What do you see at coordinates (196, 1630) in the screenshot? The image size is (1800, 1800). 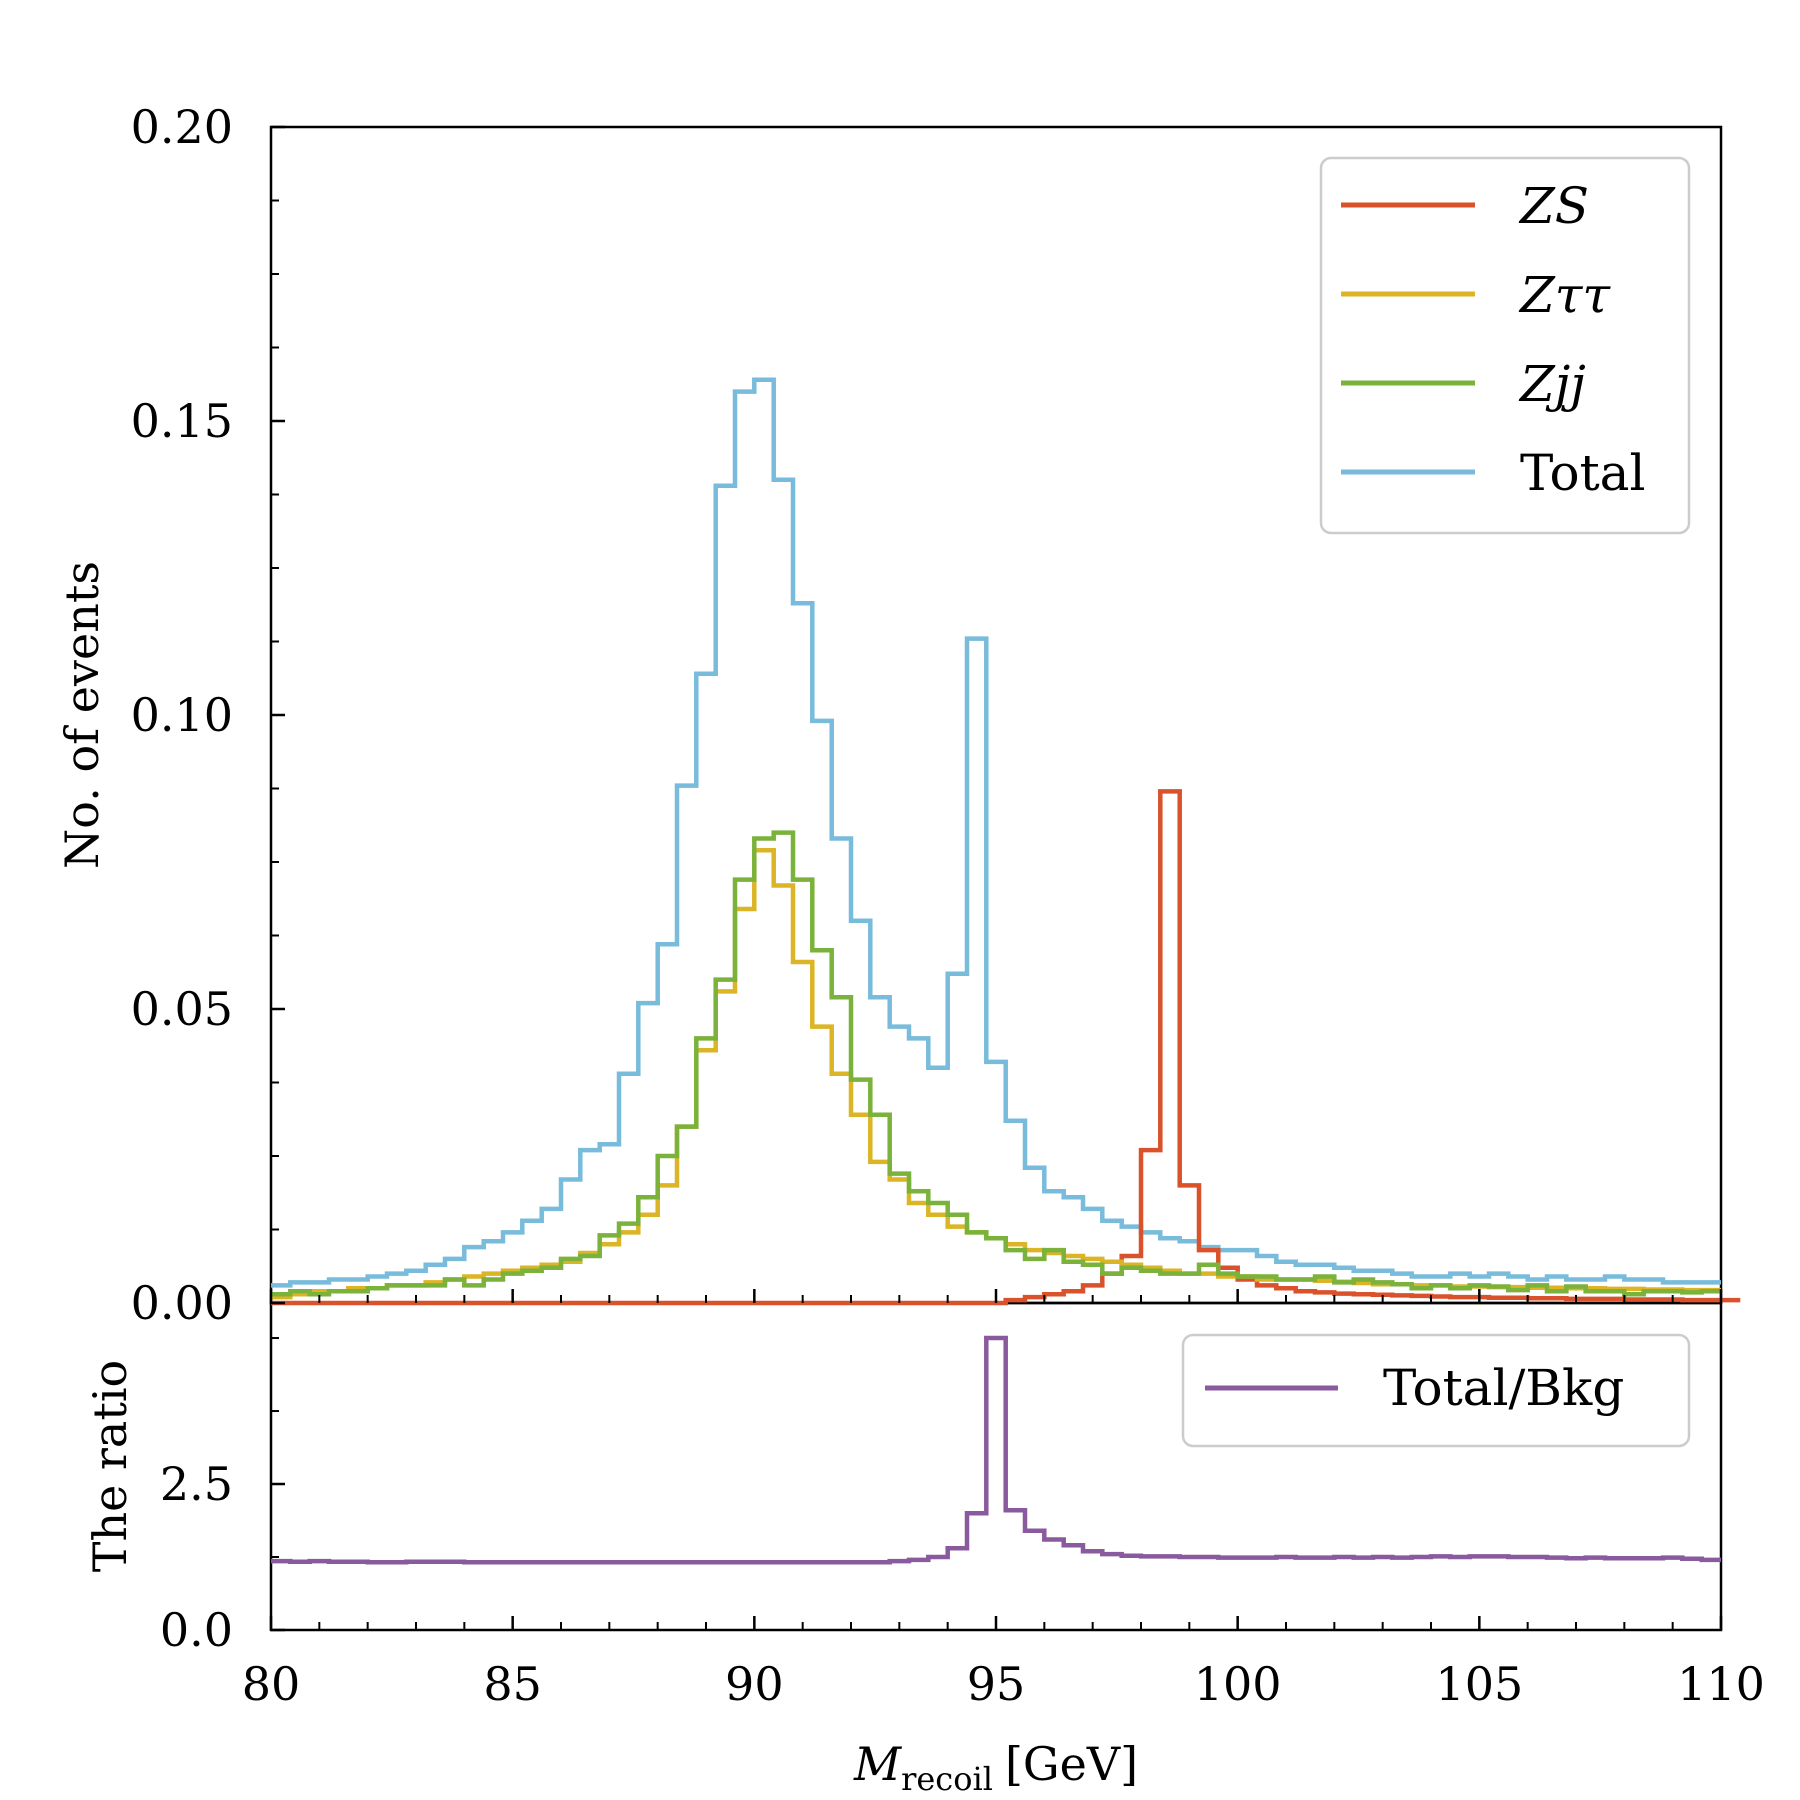 I see `bottom-y-tick-label: 0.0` at bounding box center [196, 1630].